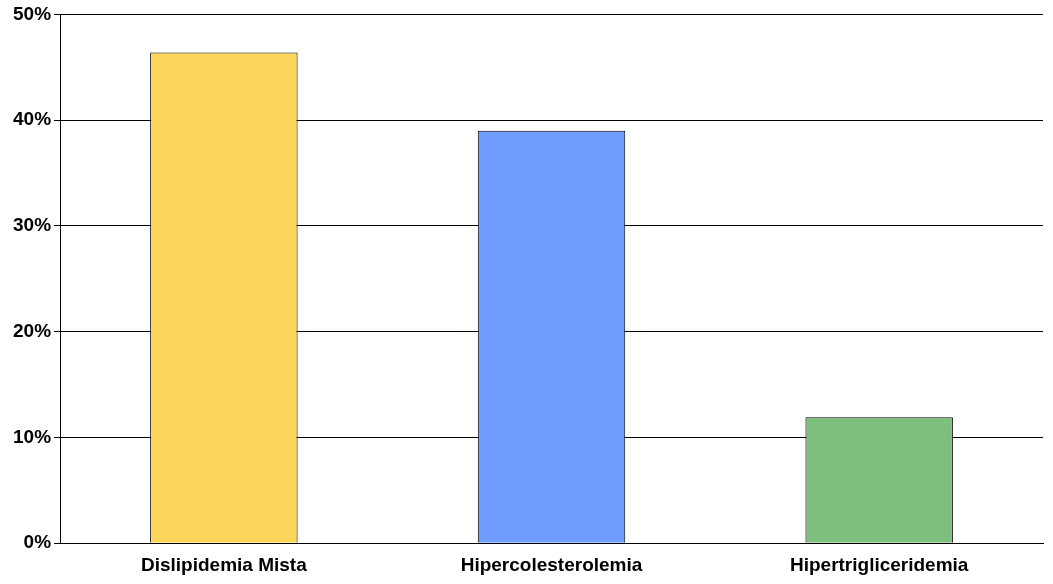 This screenshot has width=1053, height=584. Describe the element at coordinates (37, 542) in the screenshot. I see `y-tick-label: 0%` at that location.